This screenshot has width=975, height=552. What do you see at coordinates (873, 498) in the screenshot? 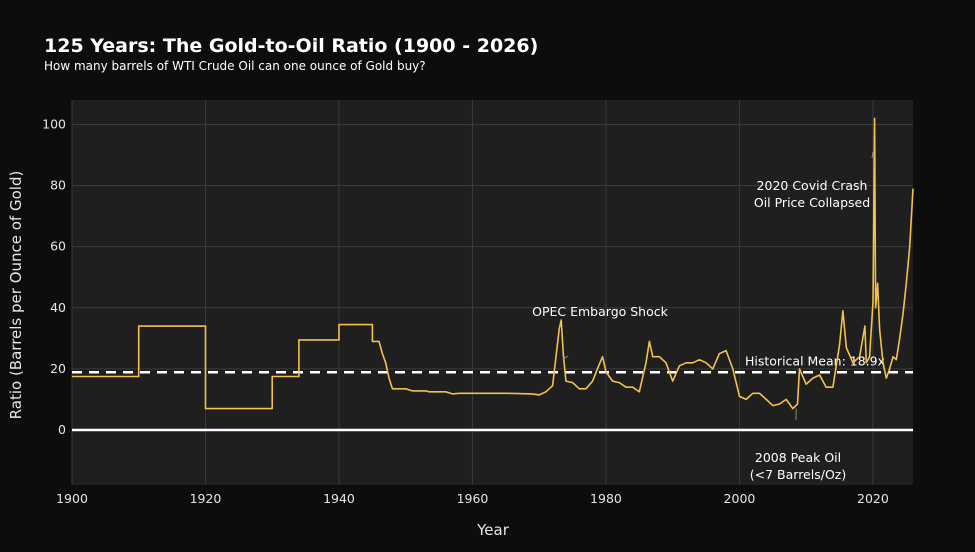
I see `x-tick-label: 2020` at bounding box center [873, 498].